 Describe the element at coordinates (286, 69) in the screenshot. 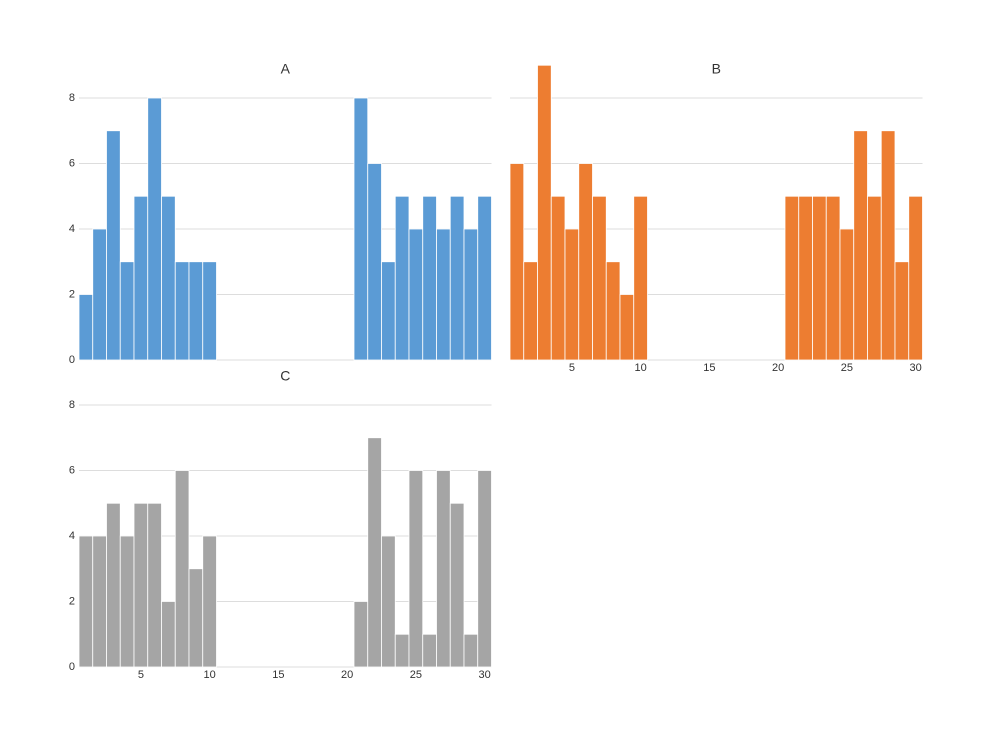

I see `subplot-title: A` at that location.